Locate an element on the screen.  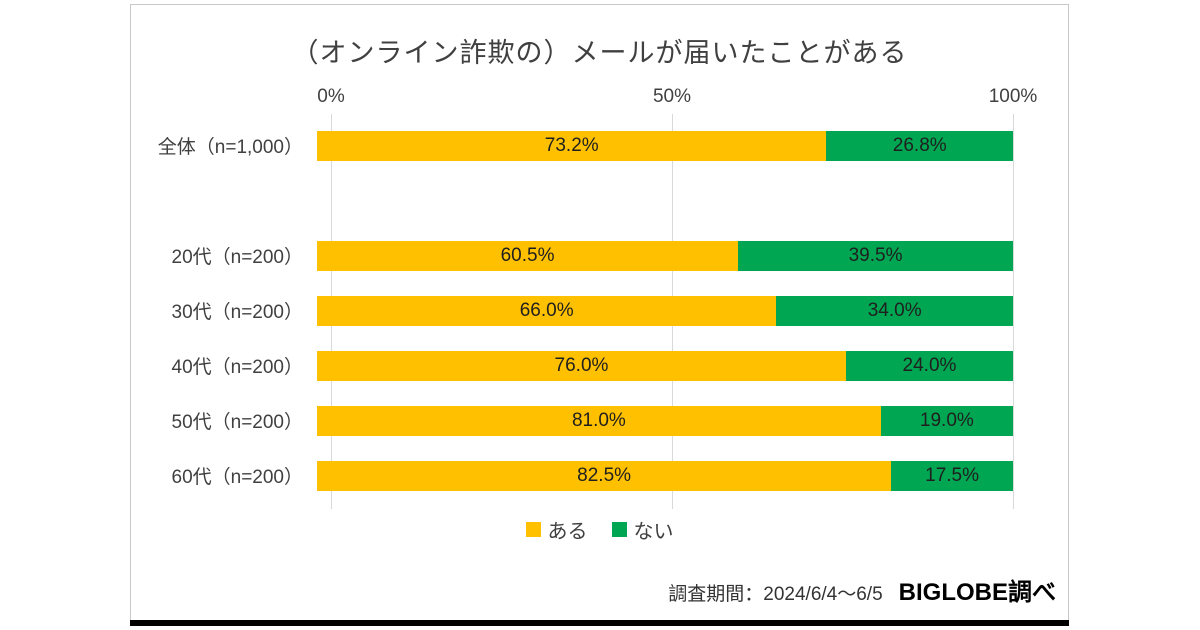
chart-title: （オンライン詐欺の）メールが届いたことがある is located at coordinates (599, 53).